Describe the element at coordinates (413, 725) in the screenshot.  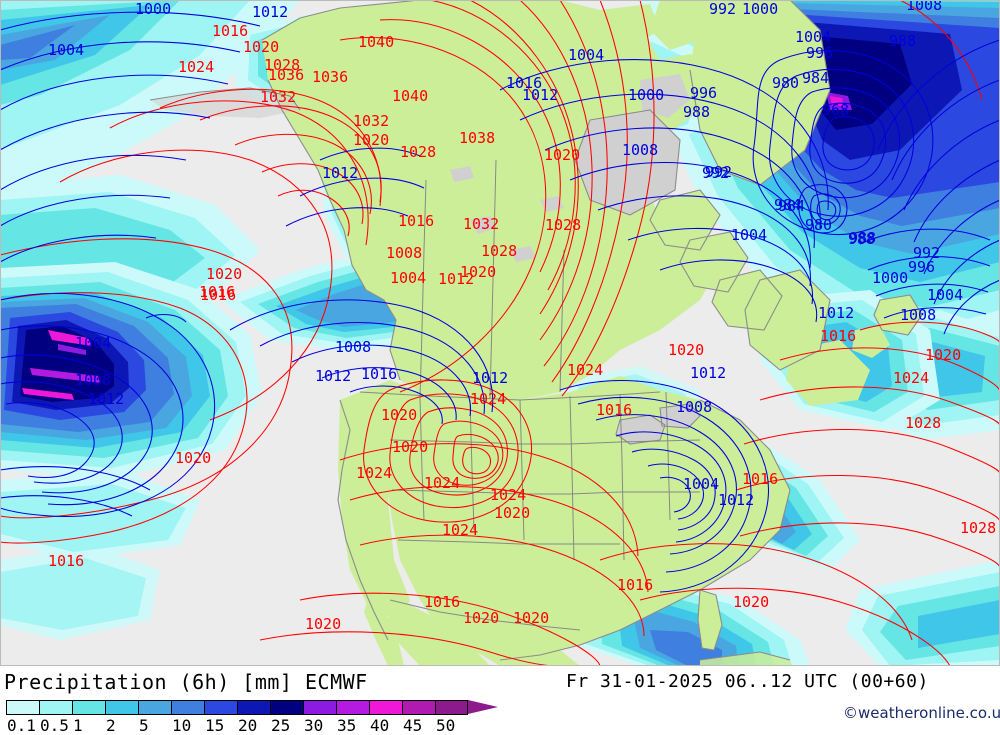
I see `colorbar-tick-label: 45` at that location.